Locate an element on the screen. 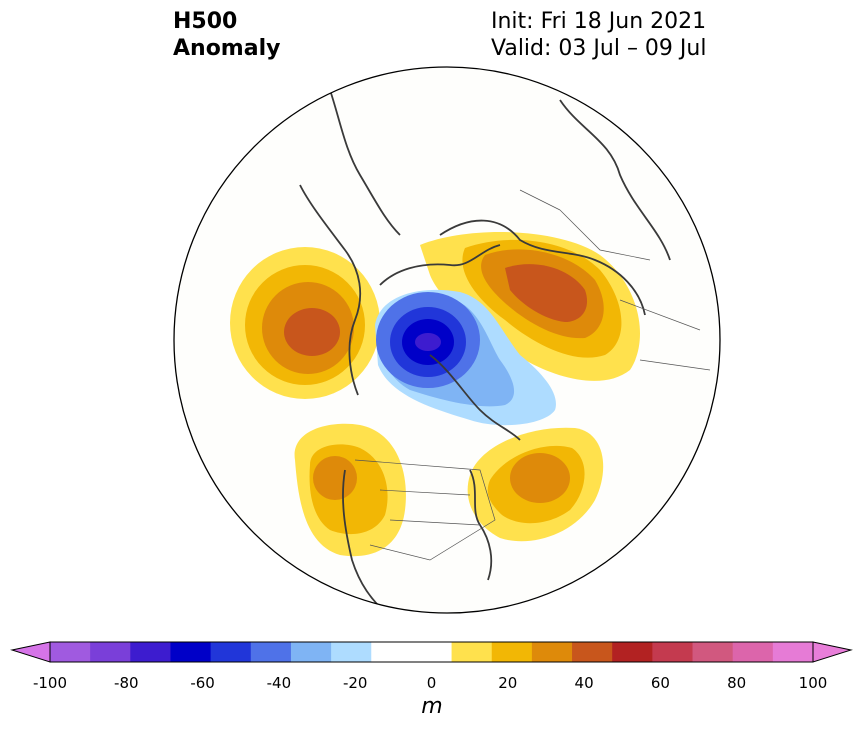  colorbar-tick-label: -40 is located at coordinates (279, 683).